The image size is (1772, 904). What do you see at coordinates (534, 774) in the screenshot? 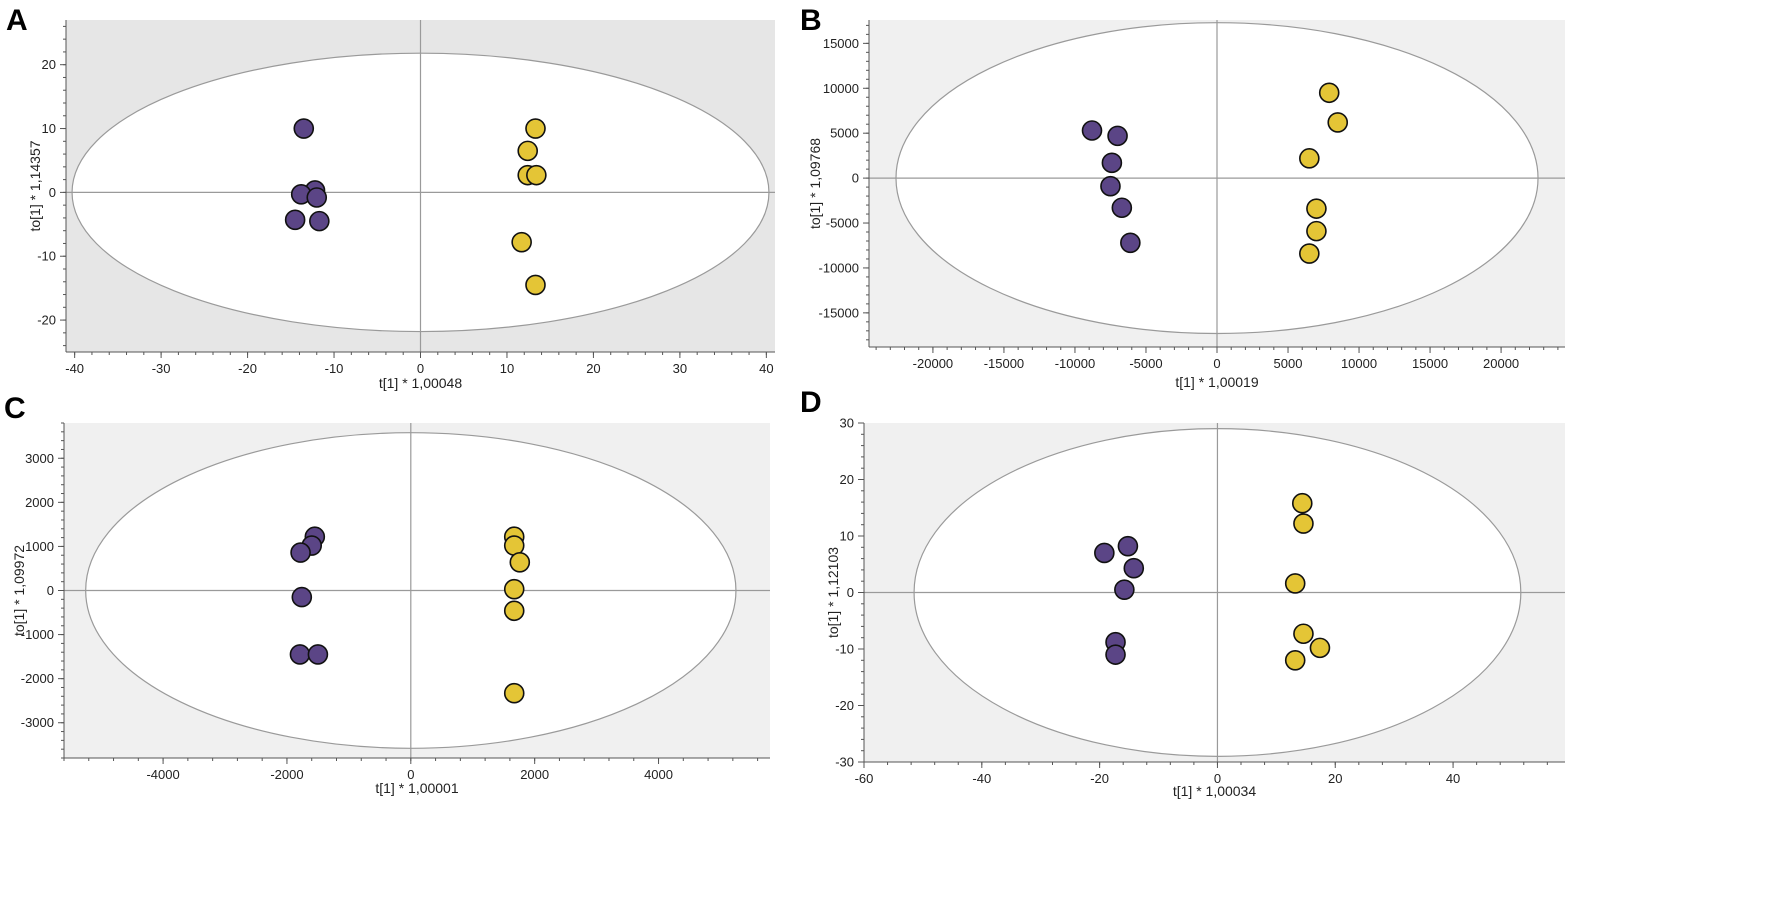
I see `x-tick-label: 2000` at bounding box center [534, 774].